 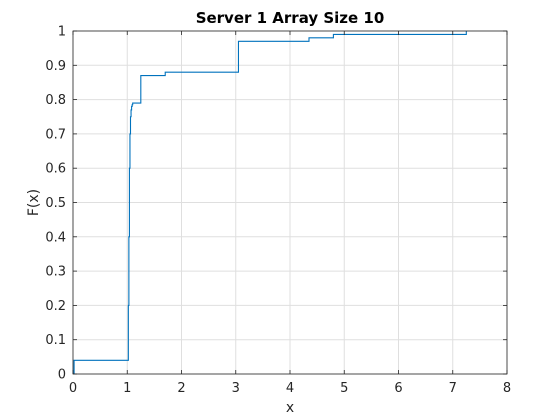 I want to click on y-tick-label: 0.5, so click(x=55, y=203).